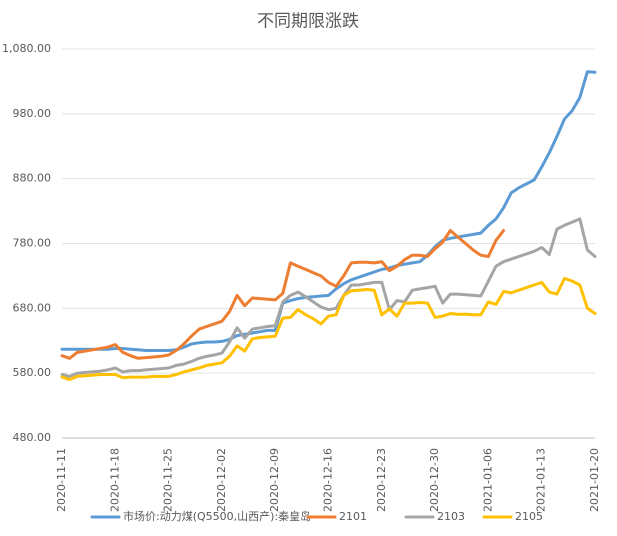 The height and width of the screenshot is (536, 617). I want to click on x-tick-label: 2020-12-09, so click(274, 480).